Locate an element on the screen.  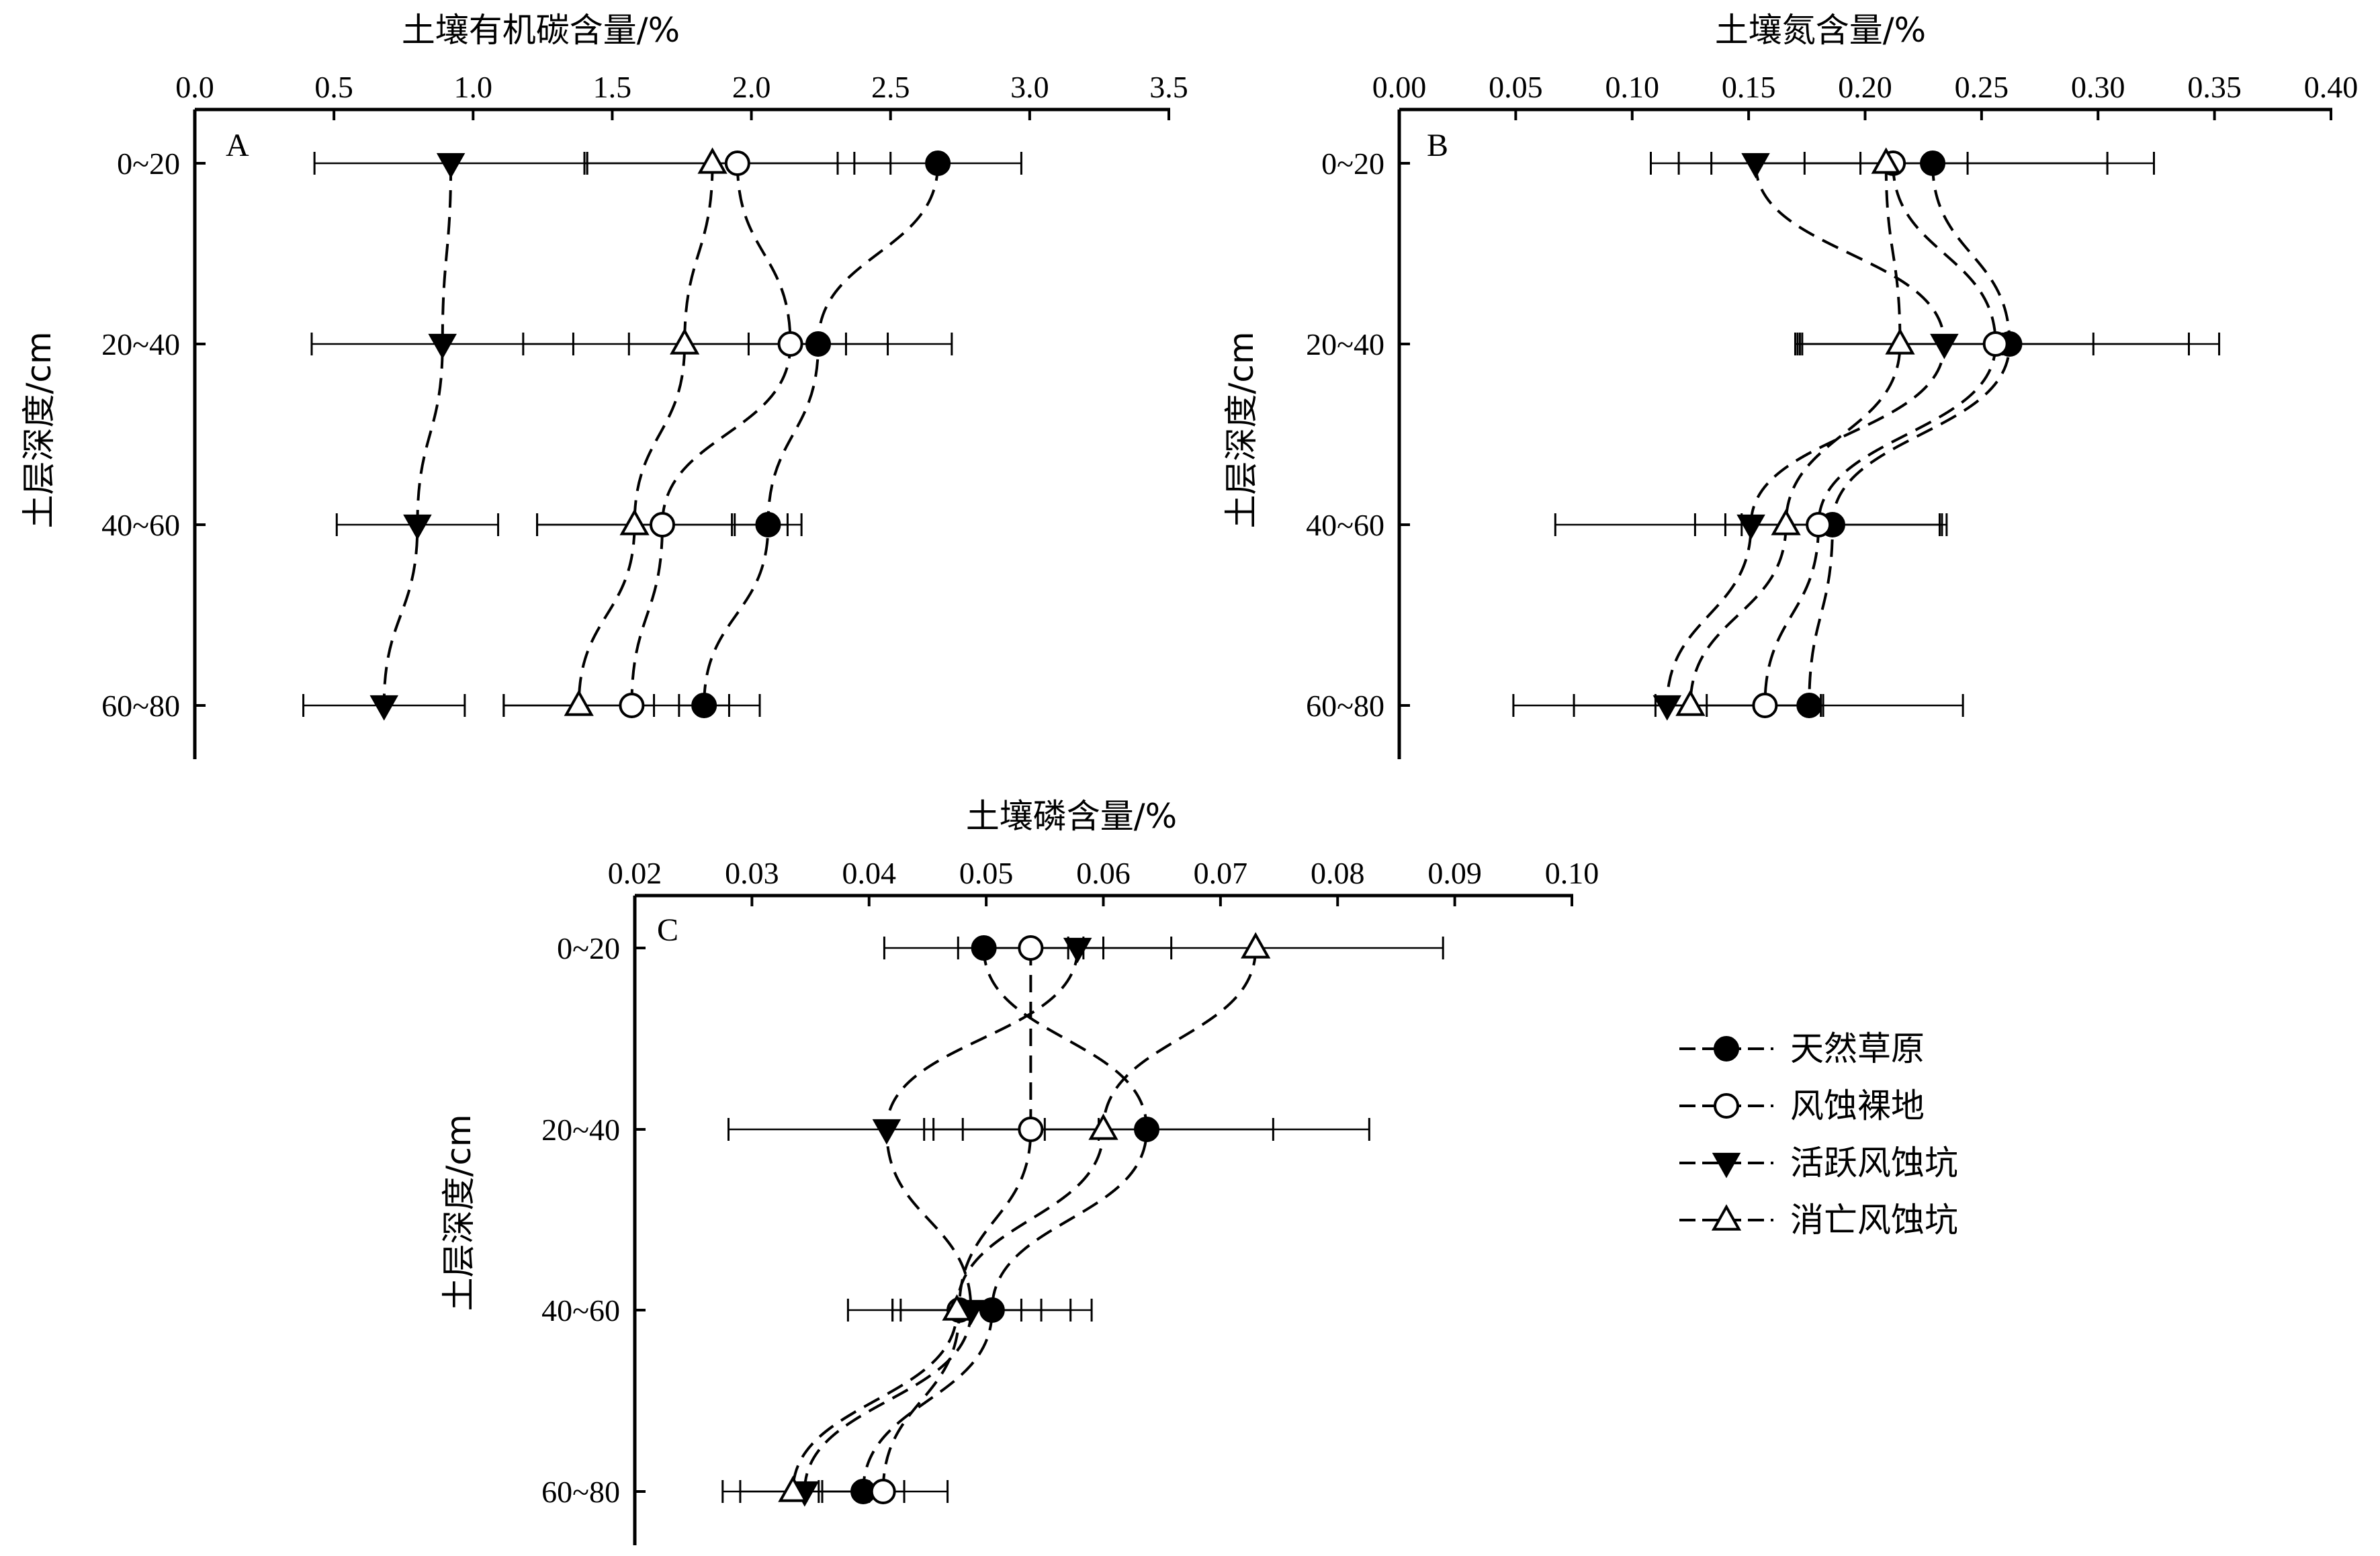
panel-a-x-tick-label-1-0: 1.0 is located at coordinates (473, 87).